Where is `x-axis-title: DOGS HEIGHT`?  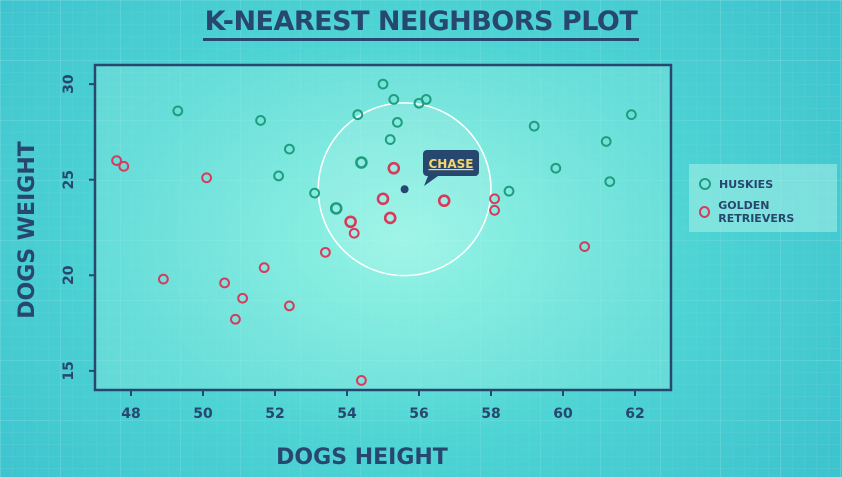
x-axis-title: DOGS HEIGHT is located at coordinates (362, 457).